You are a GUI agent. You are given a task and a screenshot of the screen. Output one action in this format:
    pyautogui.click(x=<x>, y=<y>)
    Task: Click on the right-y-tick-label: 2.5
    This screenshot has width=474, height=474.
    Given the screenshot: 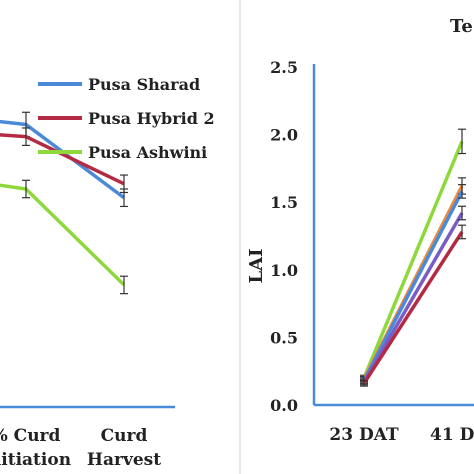 What is the action you would take?
    pyautogui.click(x=284, y=67)
    